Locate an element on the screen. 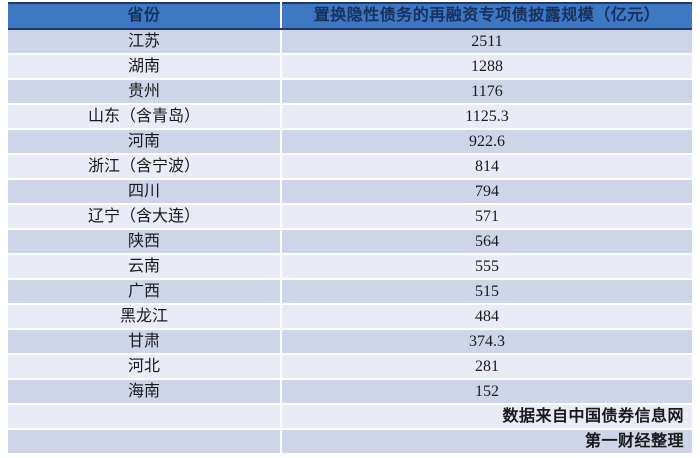 The width and height of the screenshot is (700, 458). value-cell: 1288 is located at coordinates (486, 67).